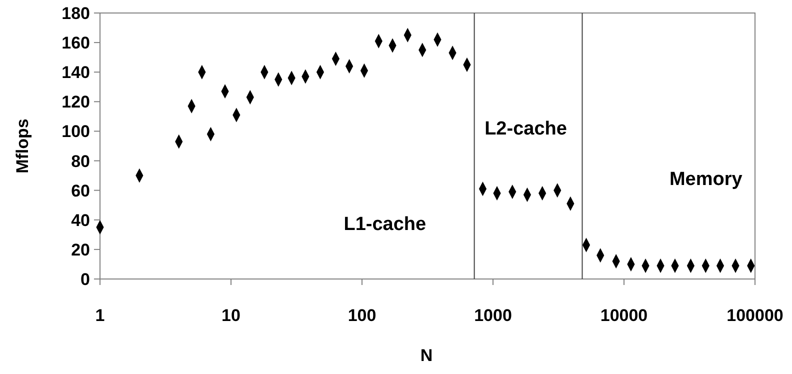  I want to click on x-tick-label: 10000, so click(624, 315).